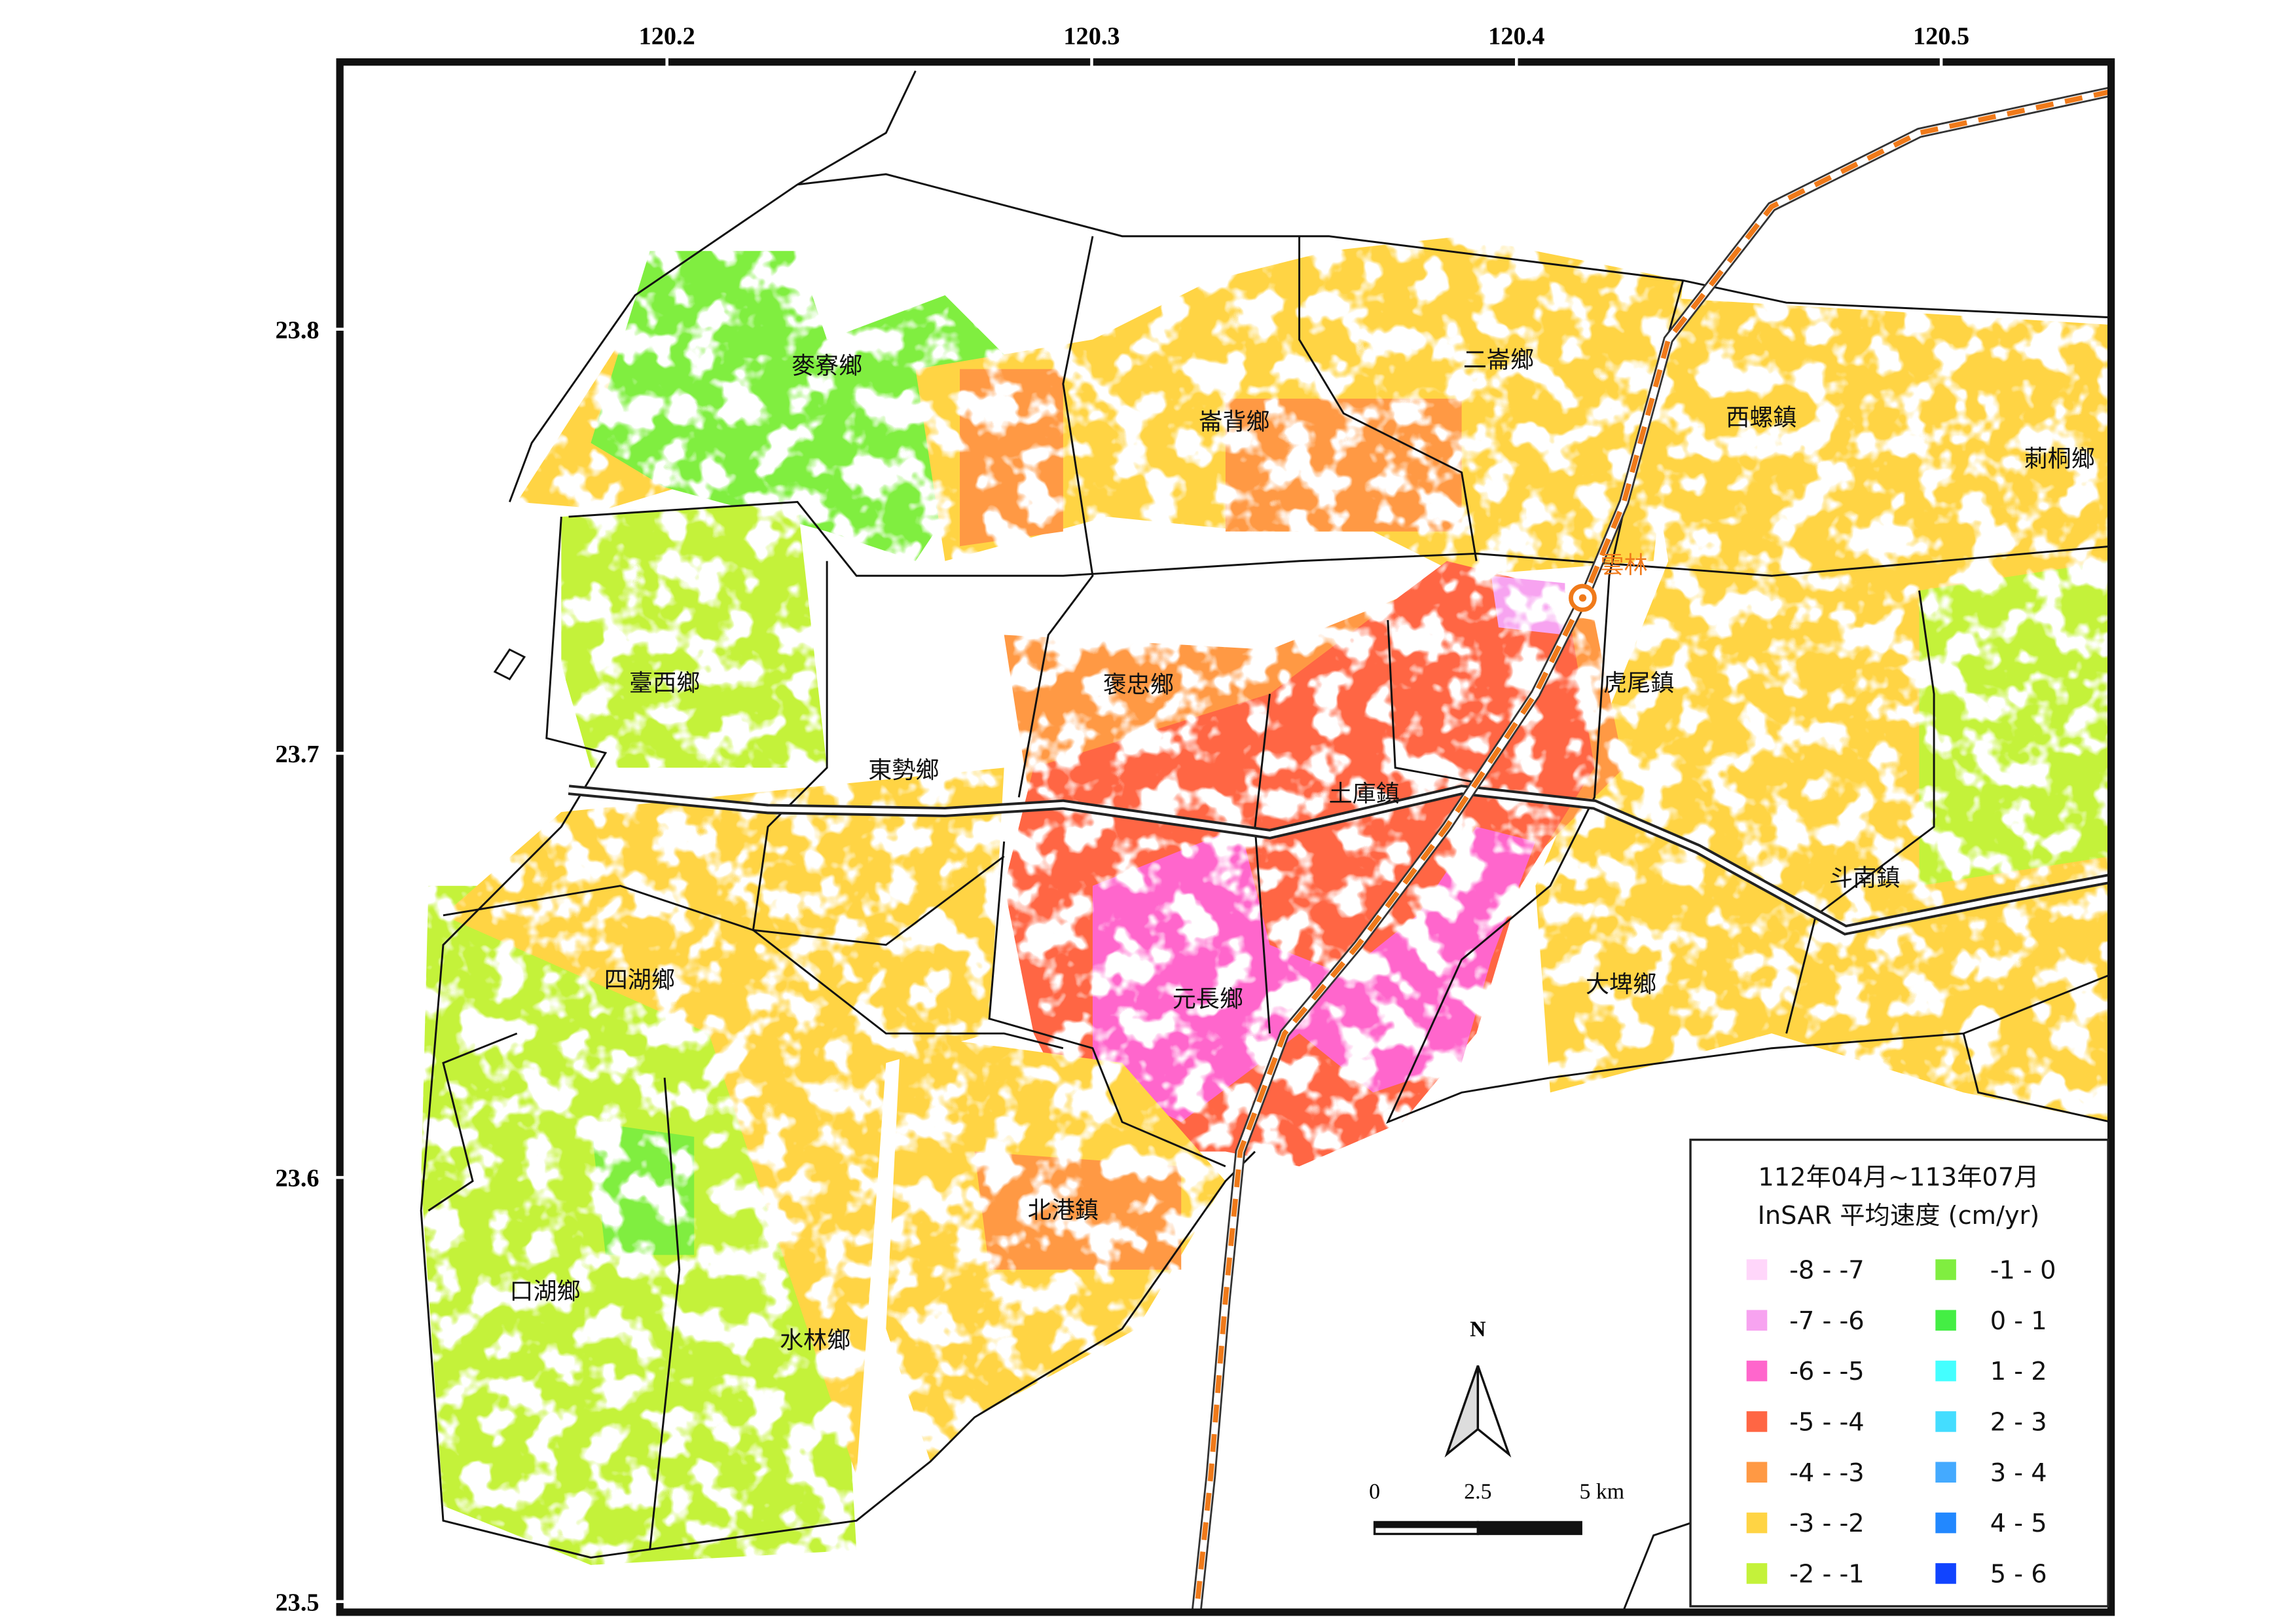 This screenshot has height=1624, width=2296. Describe the element at coordinates (1899, 1215) in the screenshot. I see `legend-title: InSAR 平均速度 (cm/yr)` at that location.